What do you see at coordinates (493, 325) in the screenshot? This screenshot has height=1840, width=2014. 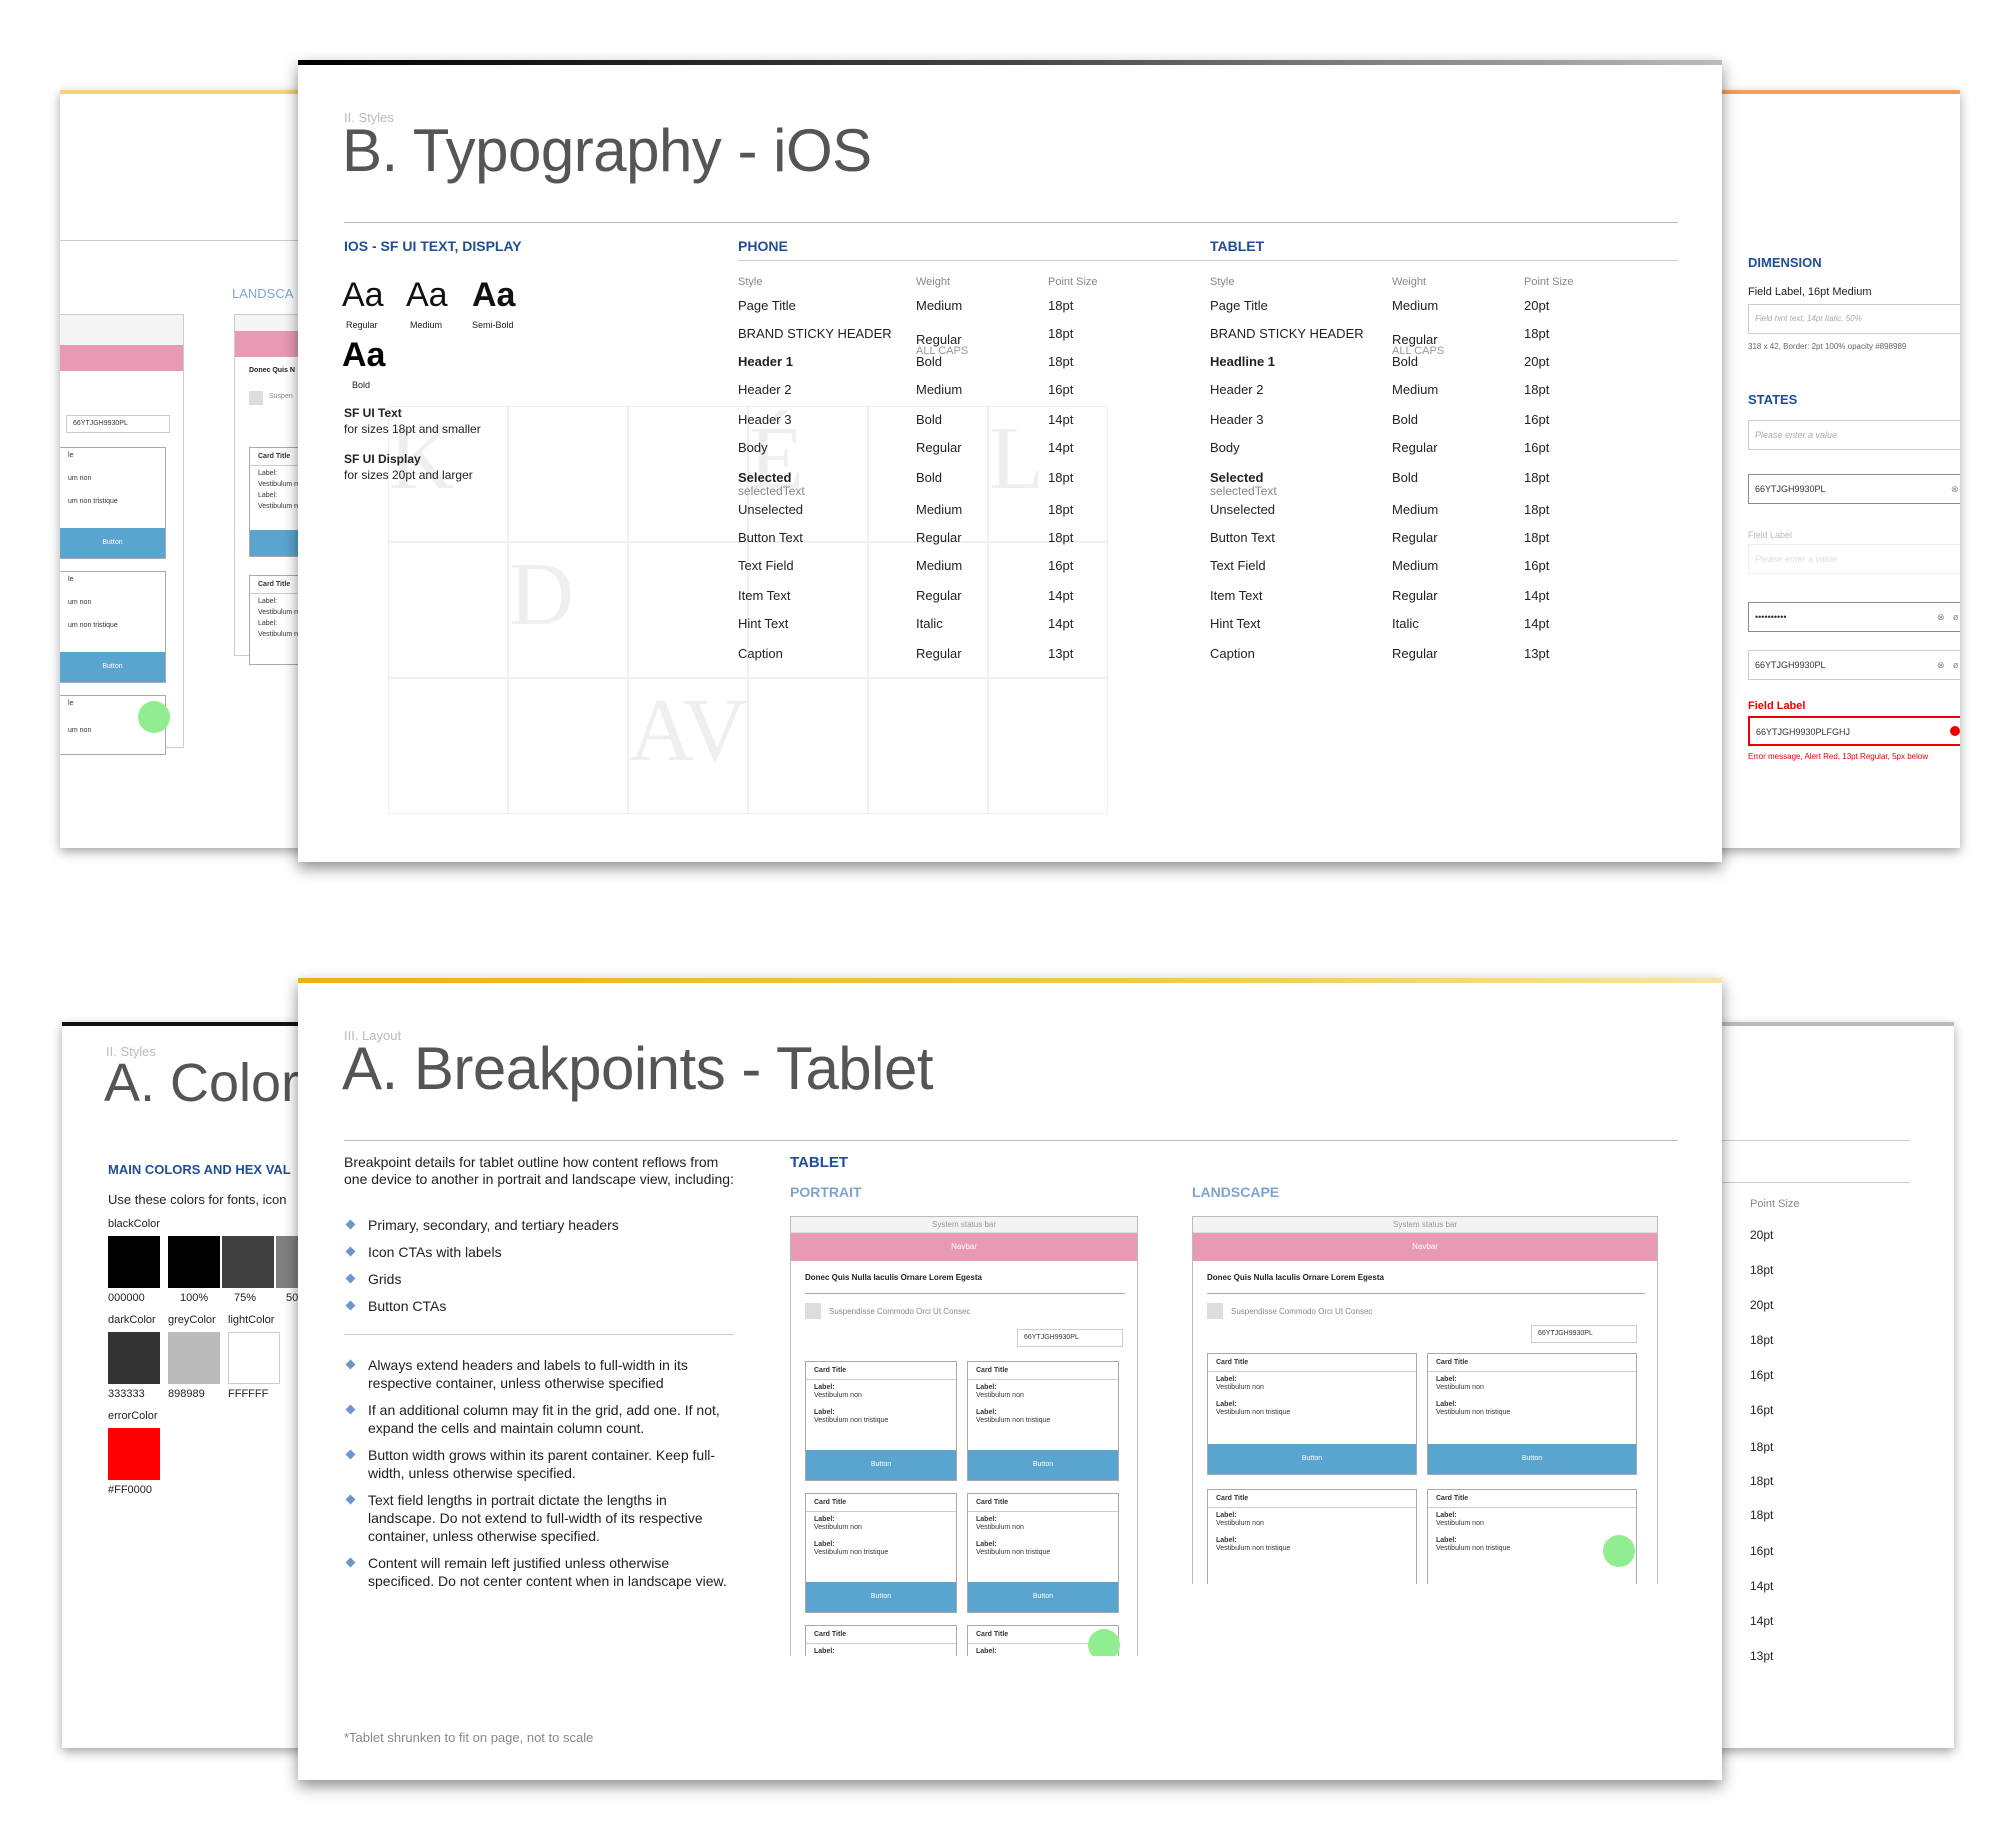 I see `sample-semibold-label: Semi-Bold` at bounding box center [493, 325].